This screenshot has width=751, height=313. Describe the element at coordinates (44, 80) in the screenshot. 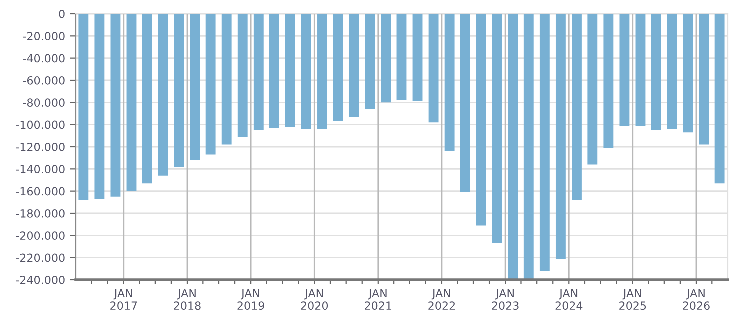

I see `y-tick-label: -60.000` at that location.